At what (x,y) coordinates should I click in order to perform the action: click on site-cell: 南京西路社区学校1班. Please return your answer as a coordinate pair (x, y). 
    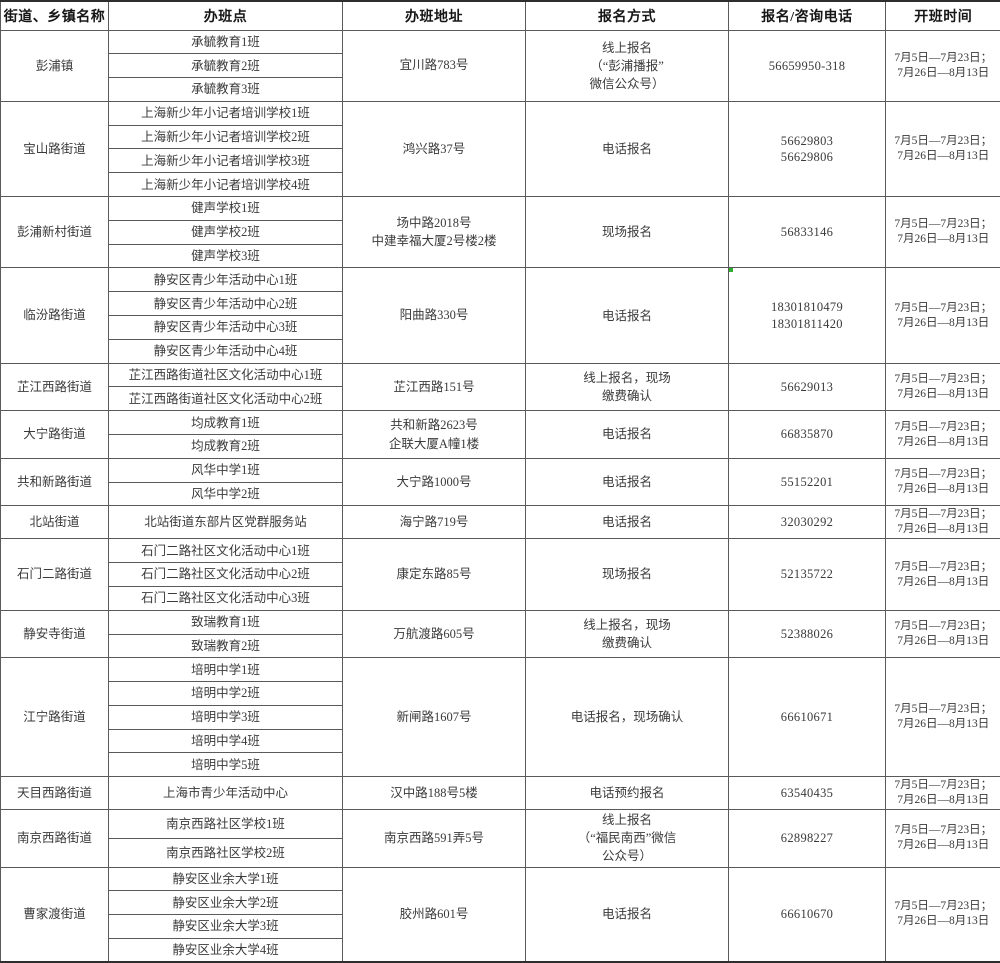
    Looking at the image, I should click on (226, 824).